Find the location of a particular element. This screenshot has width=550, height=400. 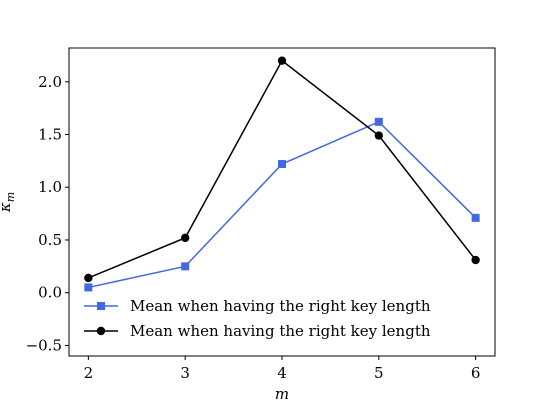

y-axis-label-subscript: m is located at coordinates (10, 197).